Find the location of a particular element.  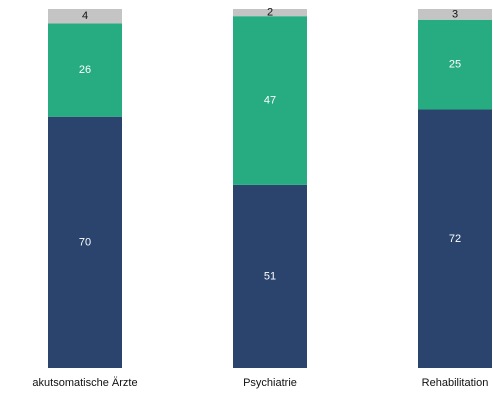

category-label: Rehabilitation is located at coordinates (455, 383).